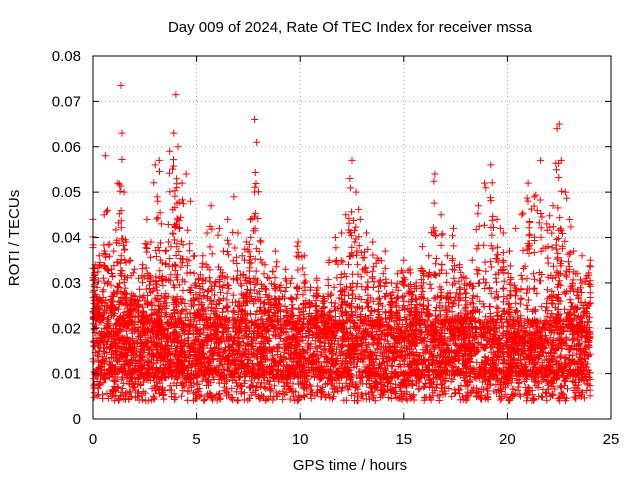 This screenshot has width=640, height=480. Describe the element at coordinates (66, 328) in the screenshot. I see `y-tick-label: 0.02` at that location.